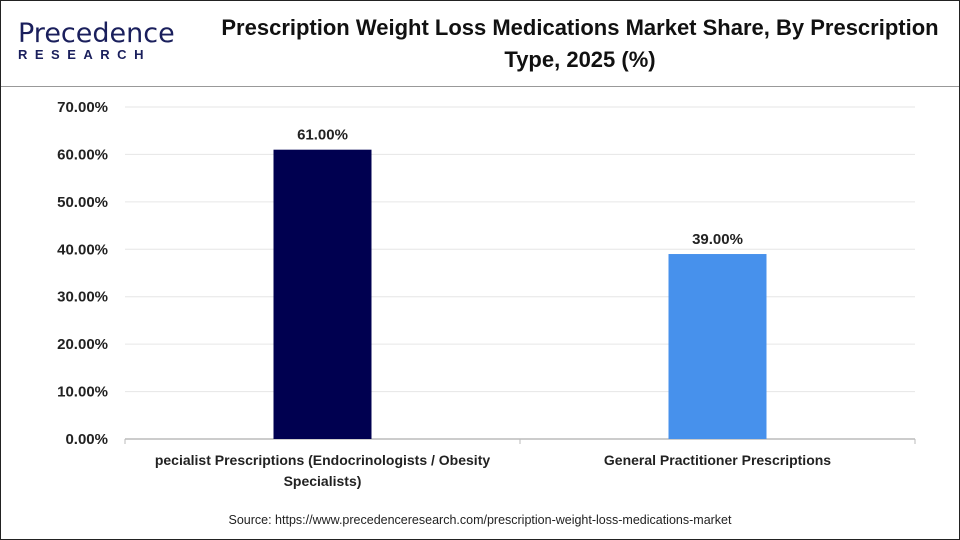 This screenshot has width=960, height=540. Describe the element at coordinates (323, 481) in the screenshot. I see `x-category-label: Specialists)` at that location.